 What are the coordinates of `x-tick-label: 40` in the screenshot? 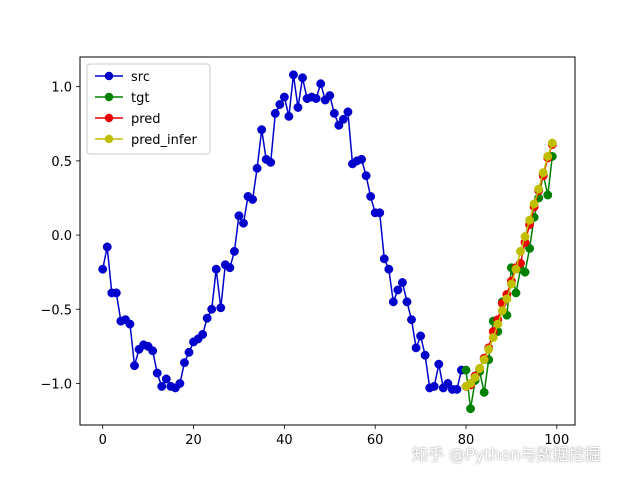 It's located at (284, 440).